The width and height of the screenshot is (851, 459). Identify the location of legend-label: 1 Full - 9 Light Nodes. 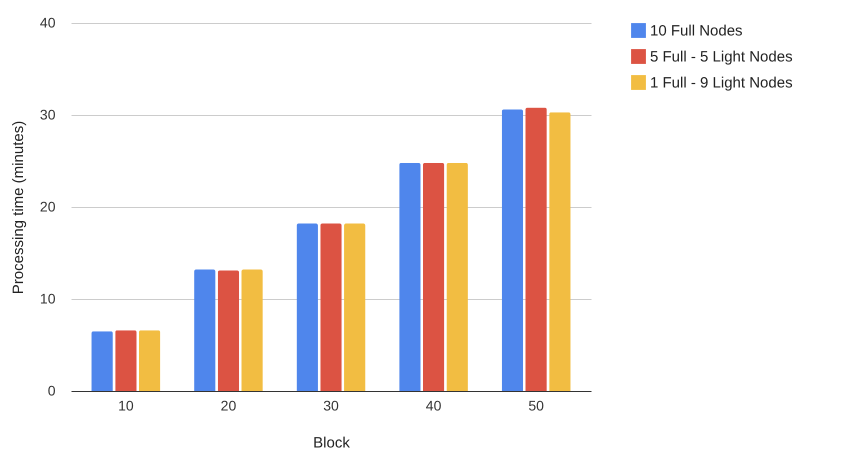
(721, 83).